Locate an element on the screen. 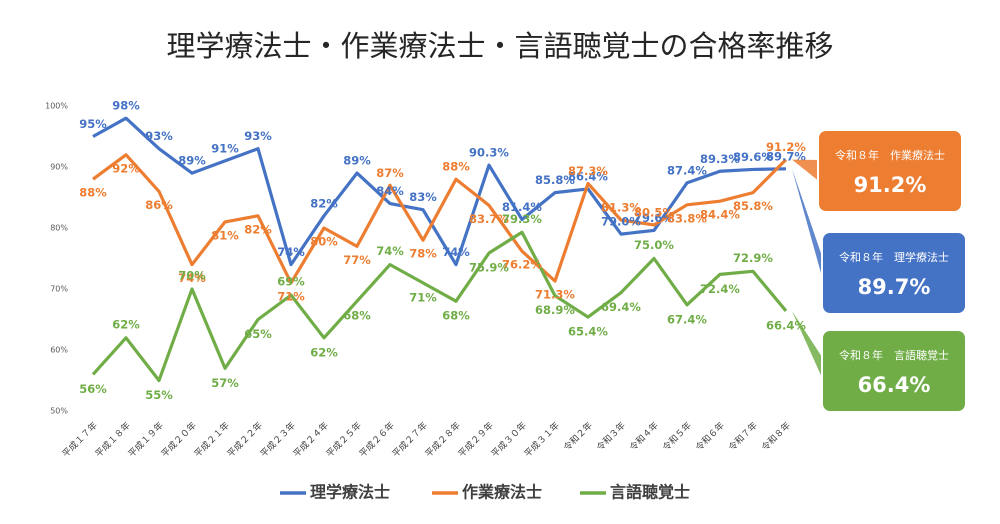 The height and width of the screenshot is (524, 1000). legend-item: 理学療法士 is located at coordinates (335, 492).